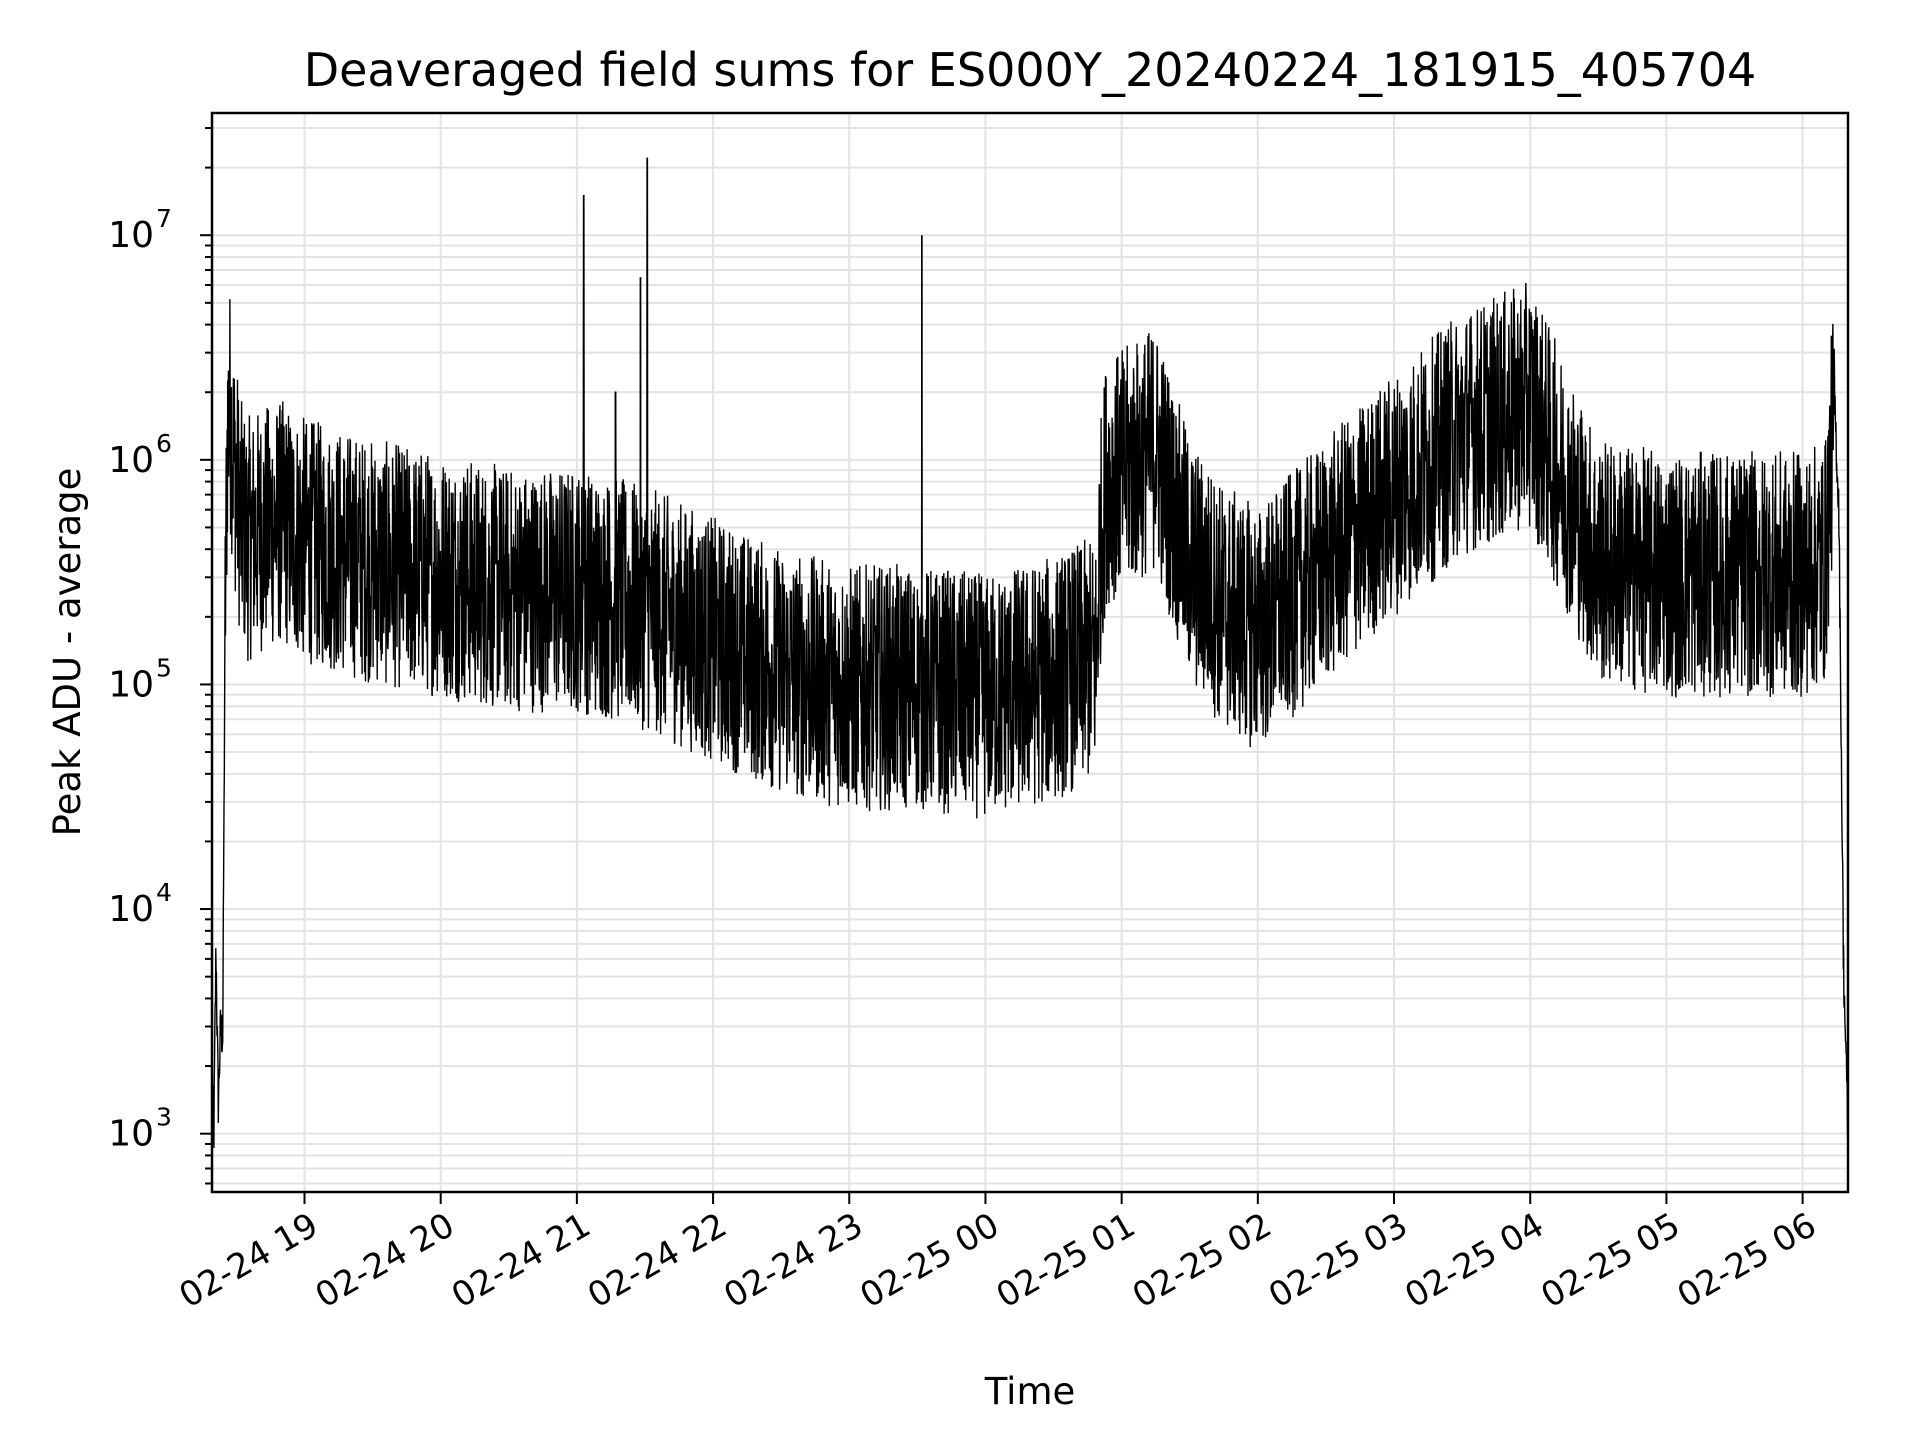  What do you see at coordinates (67, 652) in the screenshot?
I see `y-axis-label: Peak ADU - average` at bounding box center [67, 652].